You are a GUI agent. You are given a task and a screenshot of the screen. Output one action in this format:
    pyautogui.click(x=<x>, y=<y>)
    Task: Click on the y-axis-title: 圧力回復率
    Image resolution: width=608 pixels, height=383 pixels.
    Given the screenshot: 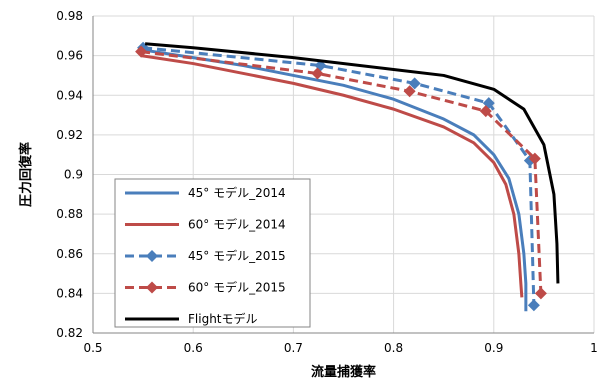 What is the action you would take?
    pyautogui.click(x=26, y=174)
    